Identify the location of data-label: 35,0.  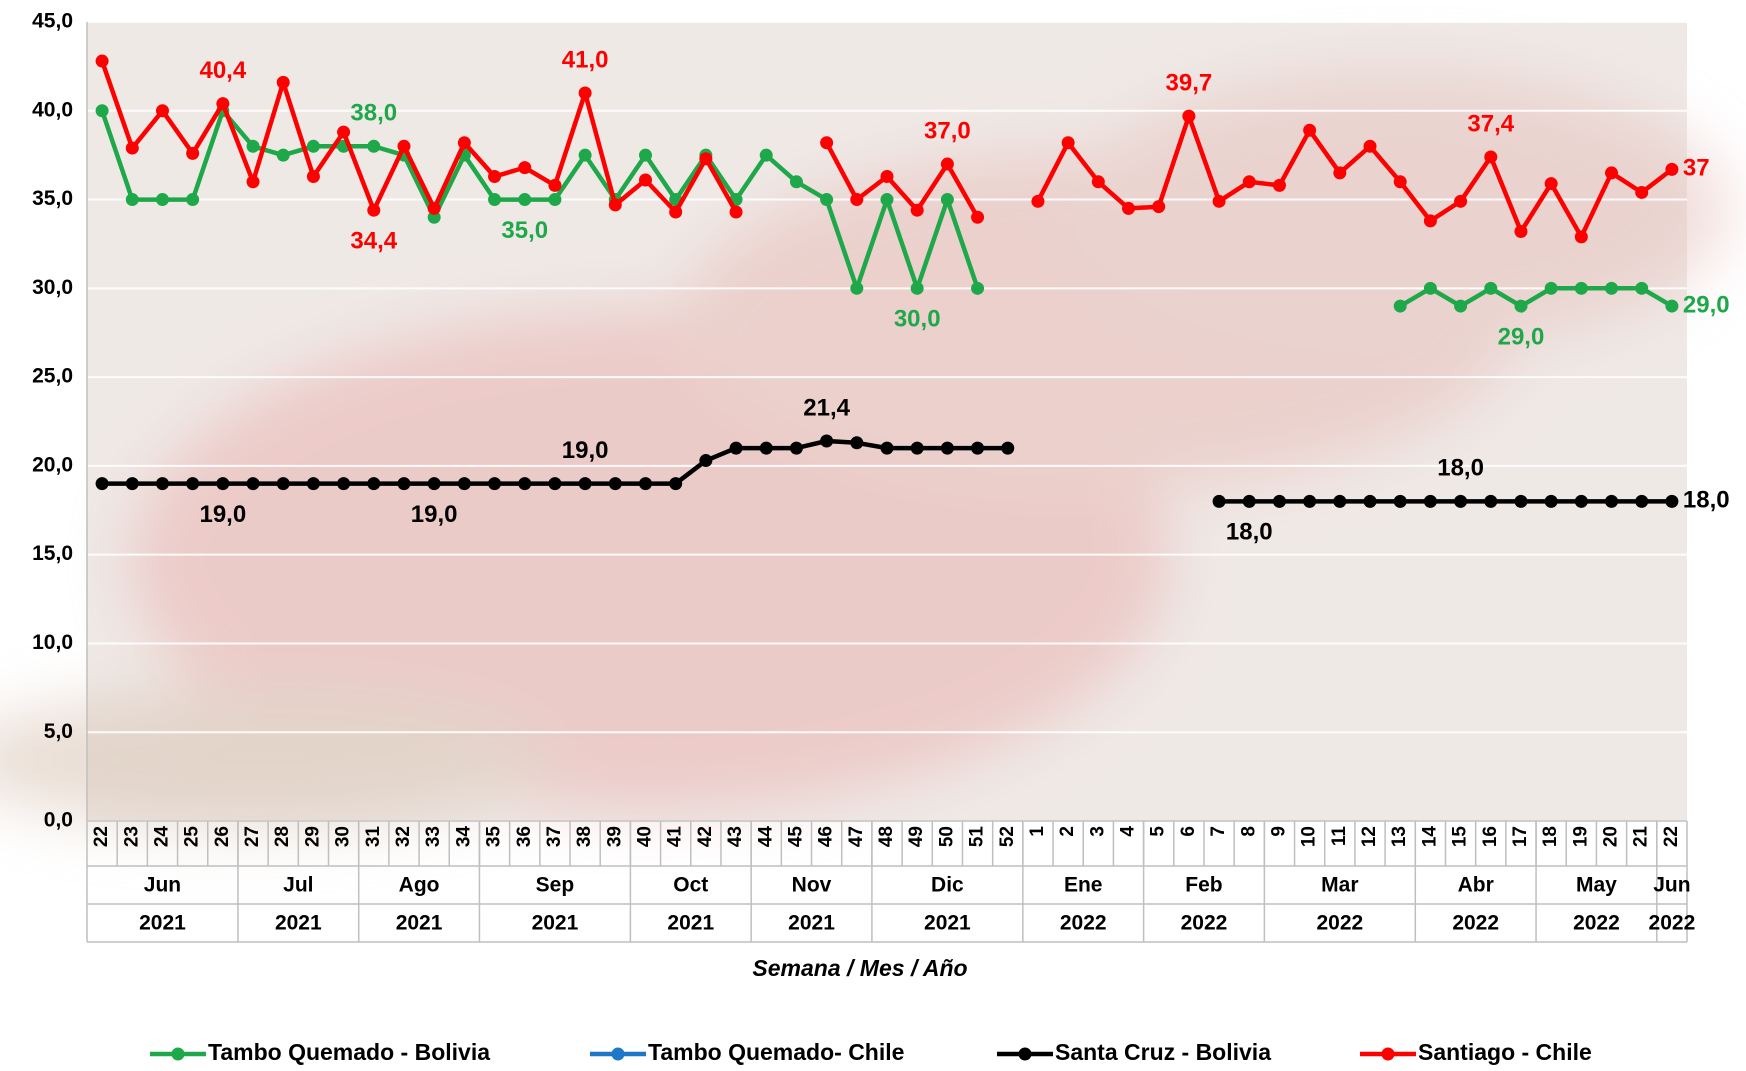
(524, 230).